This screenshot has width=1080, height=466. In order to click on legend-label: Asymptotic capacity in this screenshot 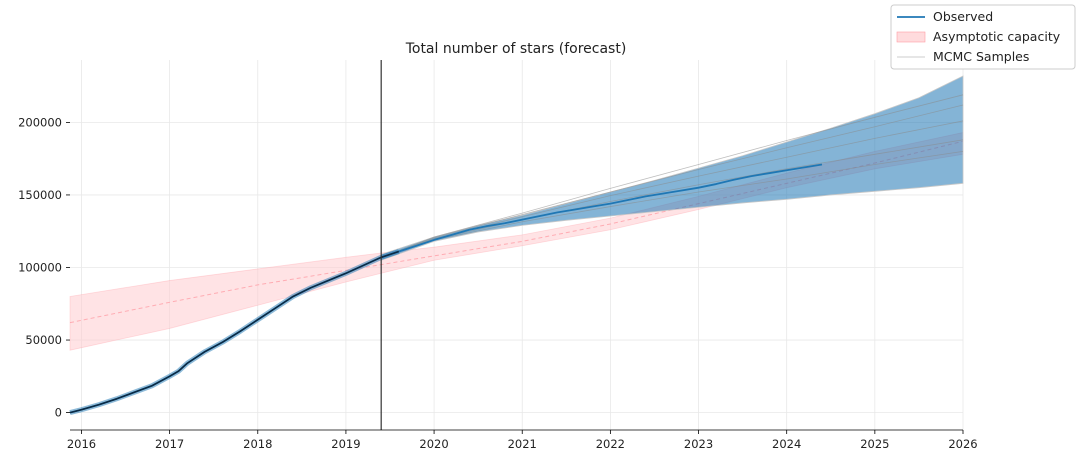, I will do `click(997, 36)`.